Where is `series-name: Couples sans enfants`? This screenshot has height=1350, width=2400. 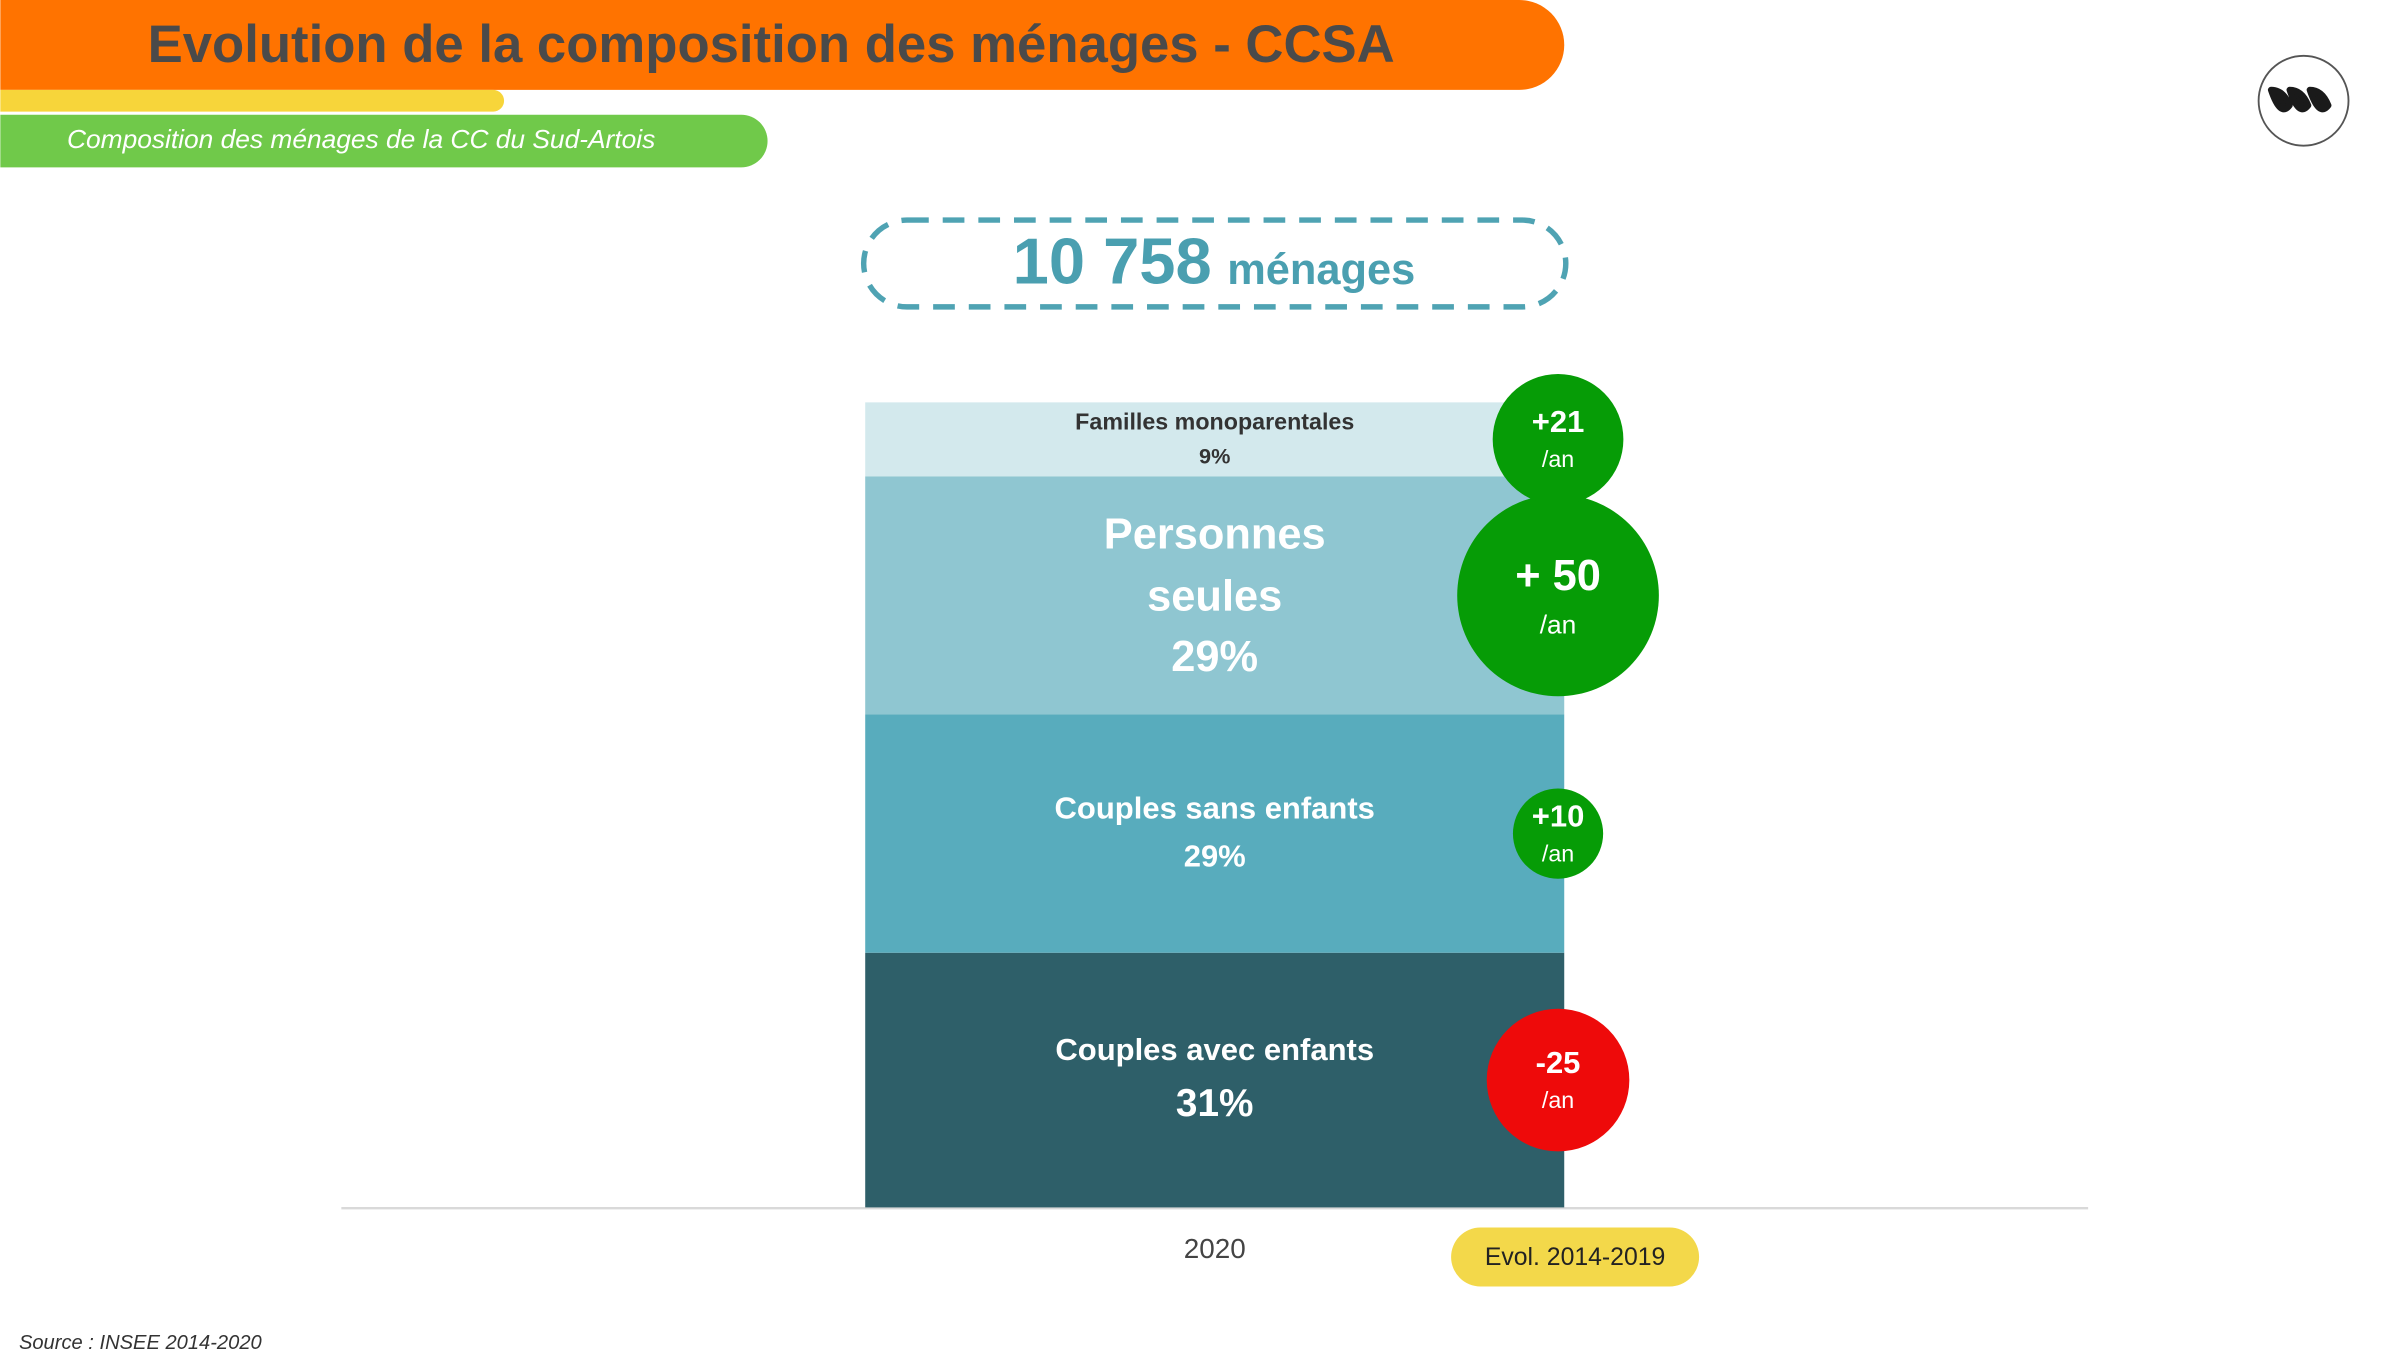
series-name: Couples sans enfants is located at coordinates (1214, 808).